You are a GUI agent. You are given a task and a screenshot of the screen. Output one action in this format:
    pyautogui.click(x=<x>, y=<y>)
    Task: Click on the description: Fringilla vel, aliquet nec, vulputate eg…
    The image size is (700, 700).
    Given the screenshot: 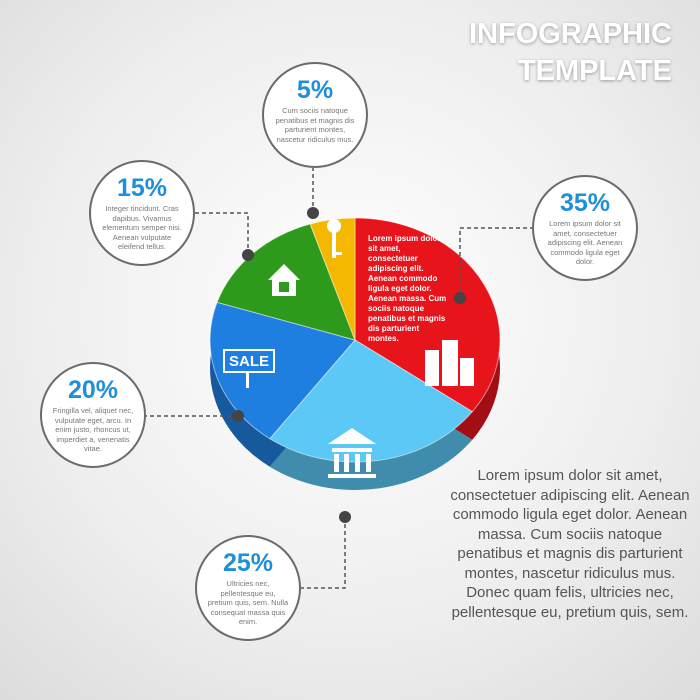 What is the action you would take?
    pyautogui.click(x=93, y=429)
    